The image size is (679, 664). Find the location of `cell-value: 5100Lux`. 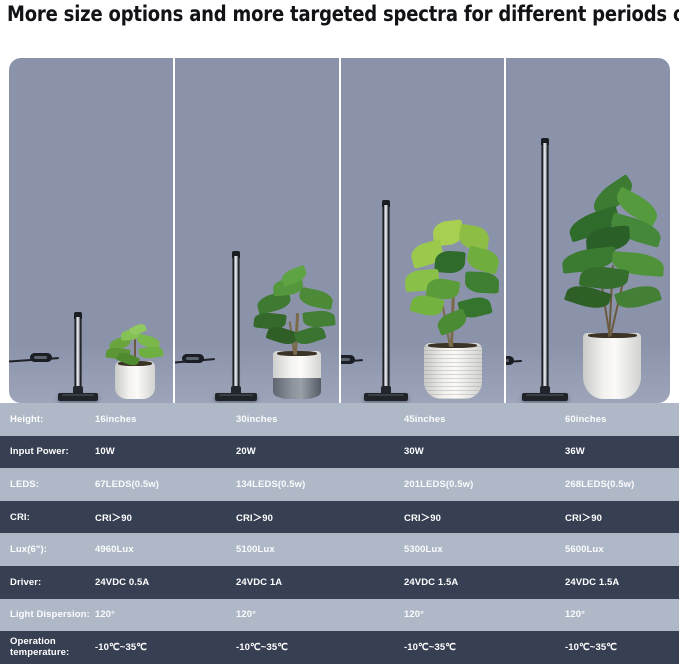

cell-value: 5100Lux is located at coordinates (255, 550).